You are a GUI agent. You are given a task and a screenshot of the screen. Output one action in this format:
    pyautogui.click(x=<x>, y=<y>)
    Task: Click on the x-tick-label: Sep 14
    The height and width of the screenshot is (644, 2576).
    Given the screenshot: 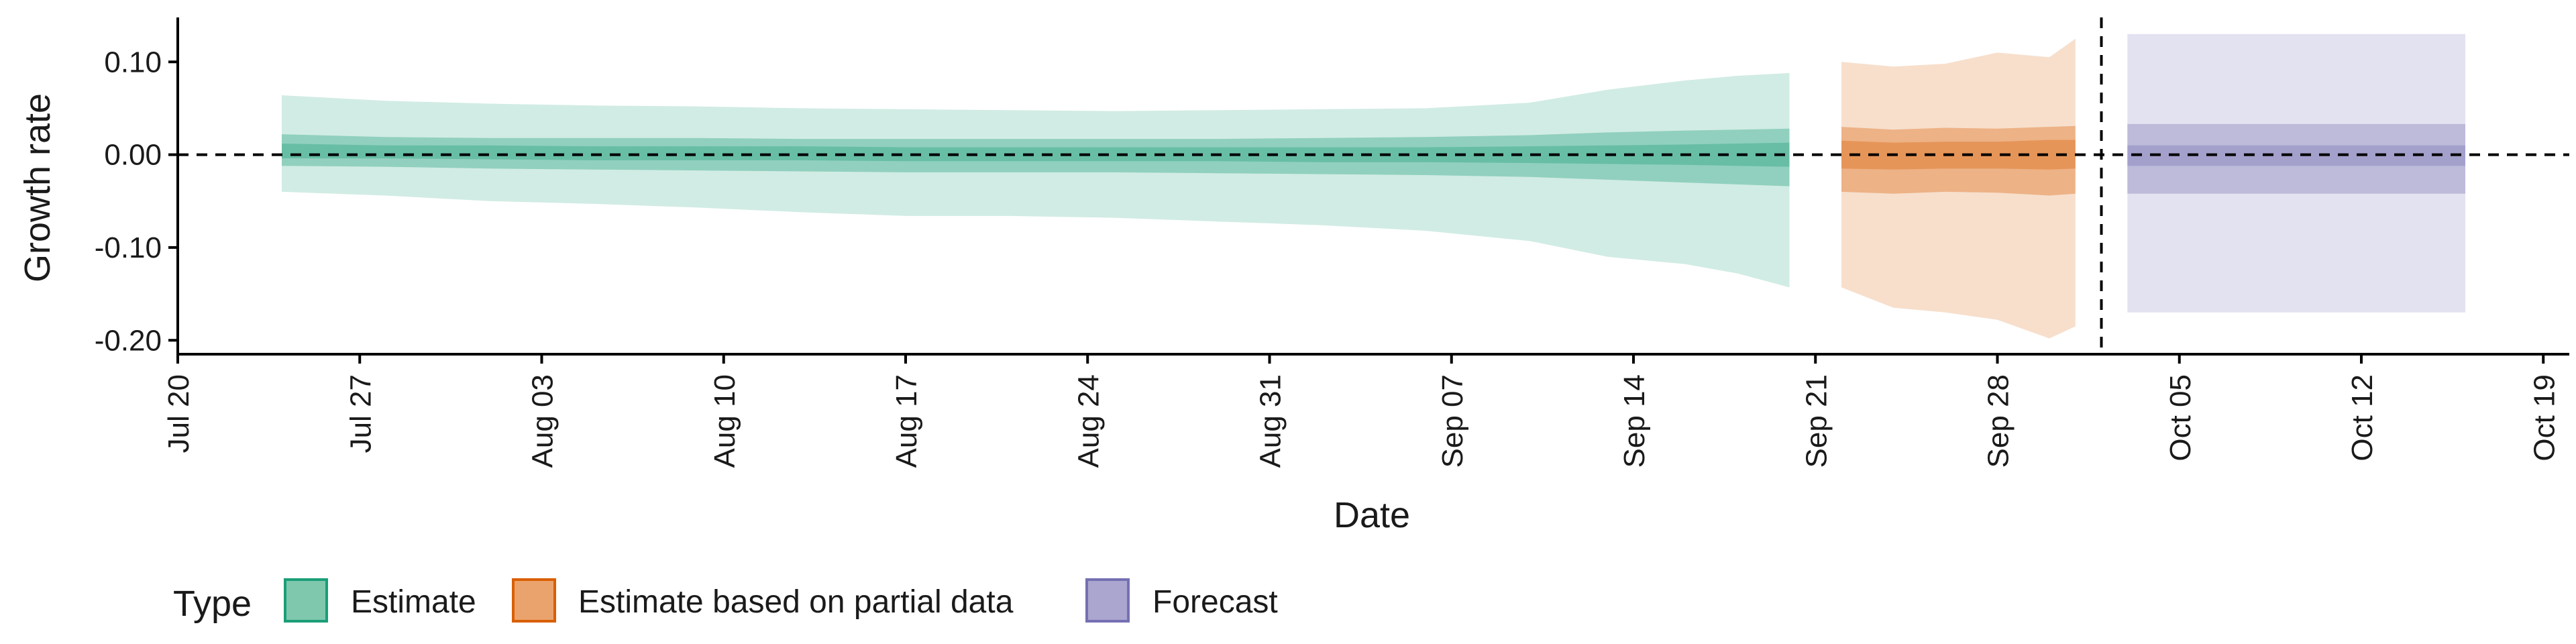 What is the action you would take?
    pyautogui.click(x=1634, y=421)
    